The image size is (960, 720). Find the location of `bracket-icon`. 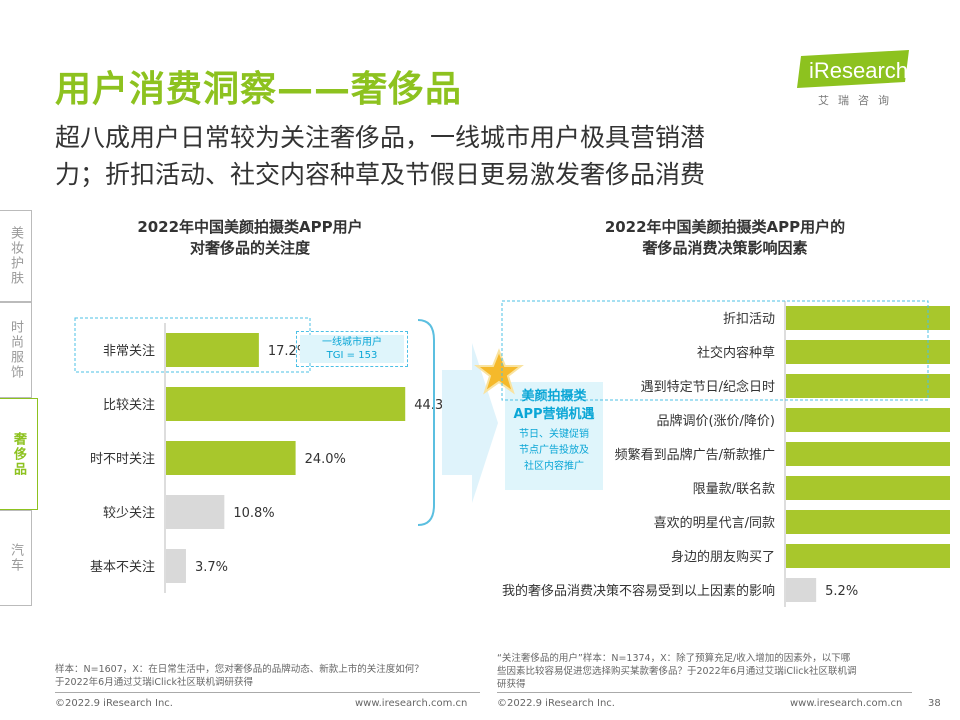

bracket-icon is located at coordinates (426, 422).